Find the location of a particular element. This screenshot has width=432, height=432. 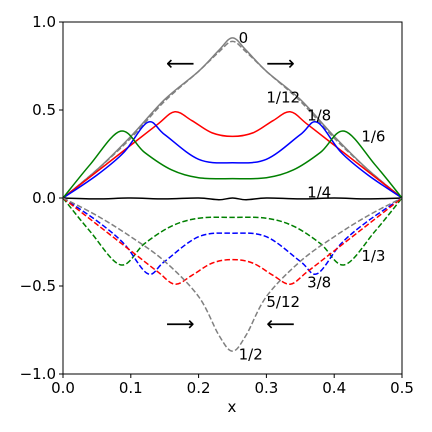

y-tick-label: −0.5 is located at coordinates (38, 286).